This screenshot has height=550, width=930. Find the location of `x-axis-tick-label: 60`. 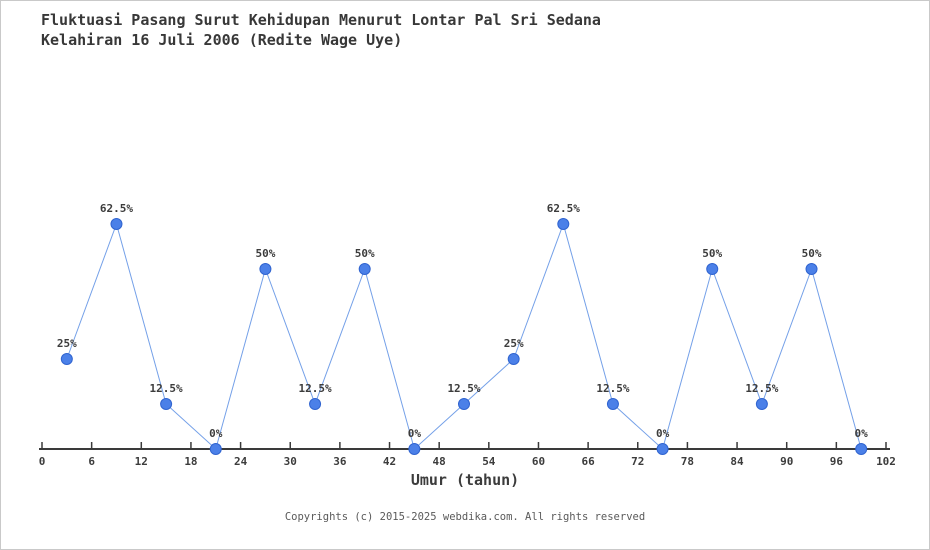

x-axis-tick-label: 60 is located at coordinates (538, 461).